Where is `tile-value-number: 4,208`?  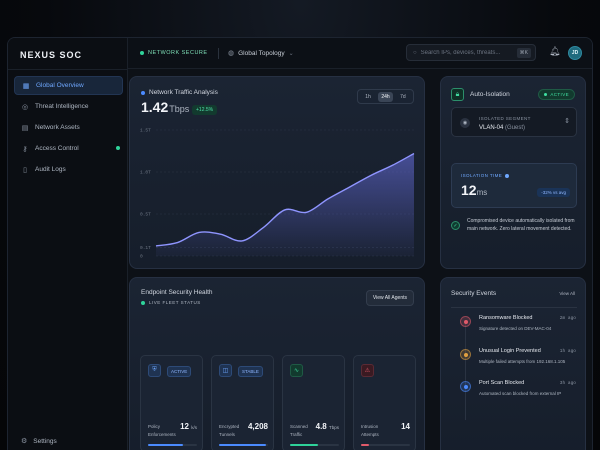
tile-value-number: 4,208 is located at coordinates (257, 426).